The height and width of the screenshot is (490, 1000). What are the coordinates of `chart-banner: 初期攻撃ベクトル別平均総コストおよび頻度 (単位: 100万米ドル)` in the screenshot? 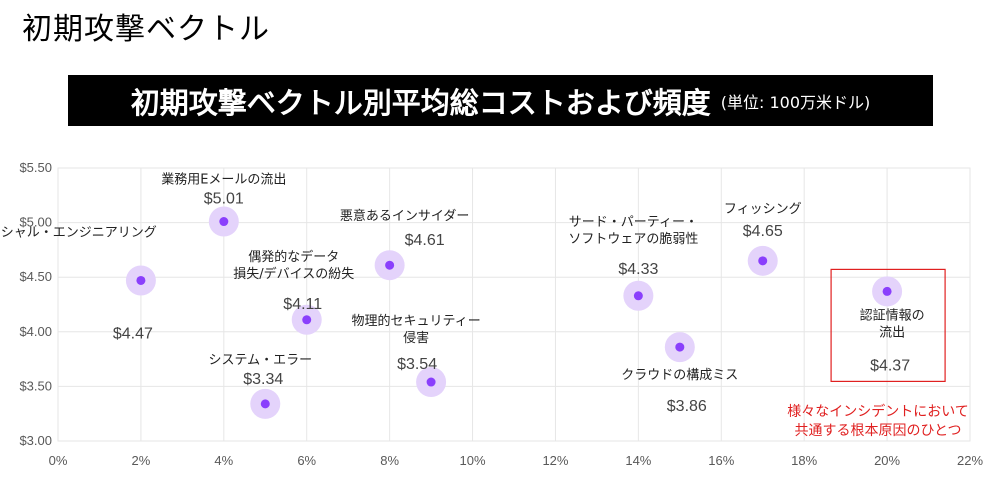 It's located at (500, 100).